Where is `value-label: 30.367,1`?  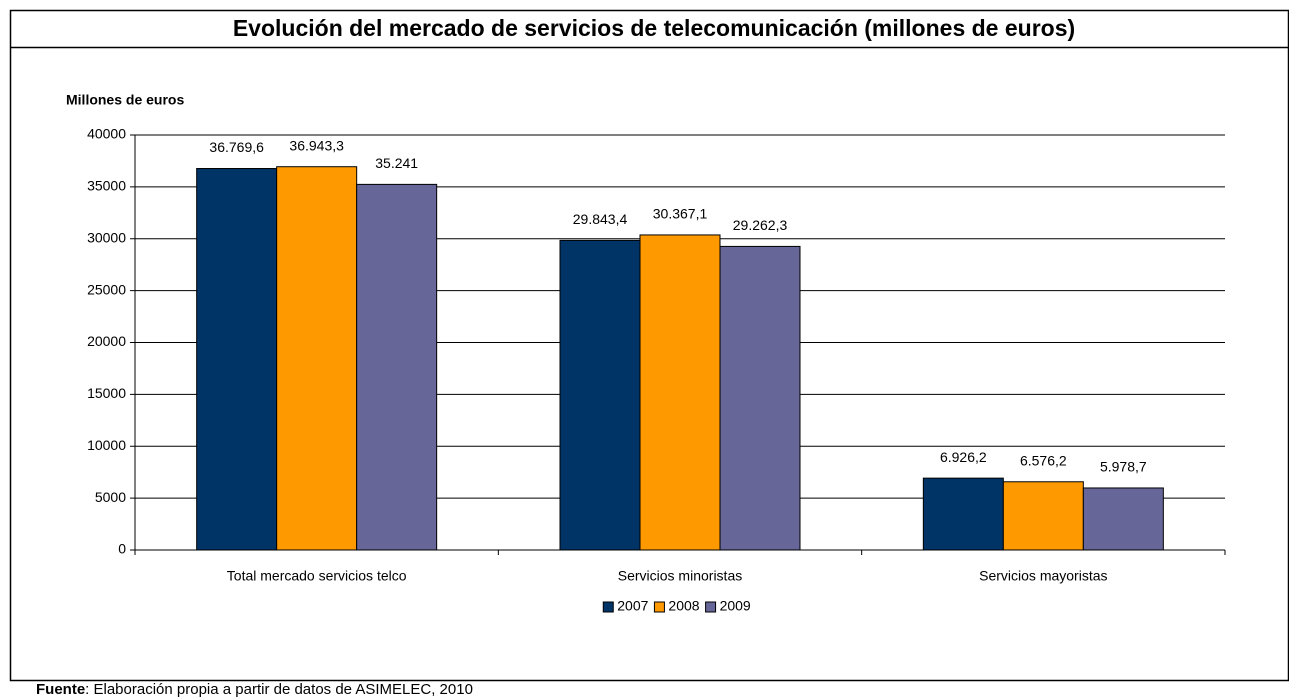
value-label: 30.367,1 is located at coordinates (680, 214).